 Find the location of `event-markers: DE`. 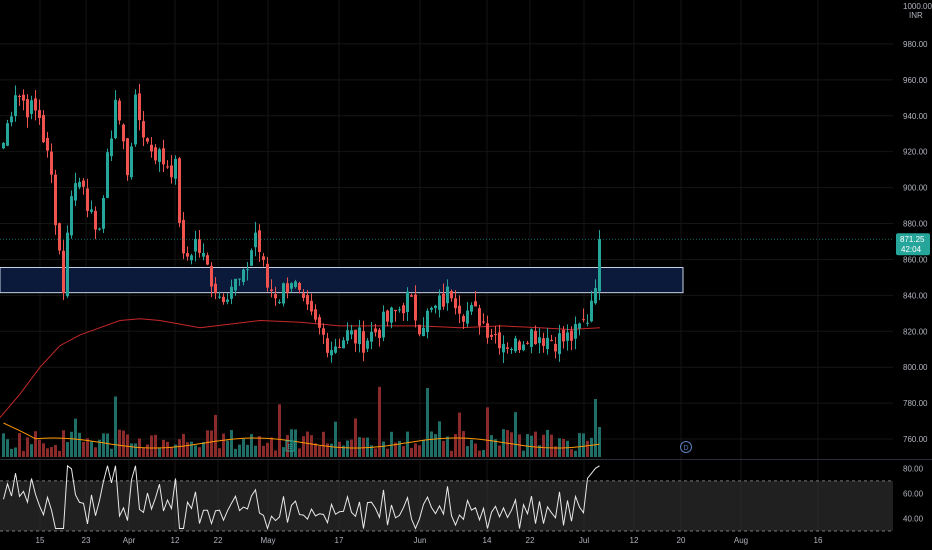

event-markers: DE is located at coordinates (488, 446).